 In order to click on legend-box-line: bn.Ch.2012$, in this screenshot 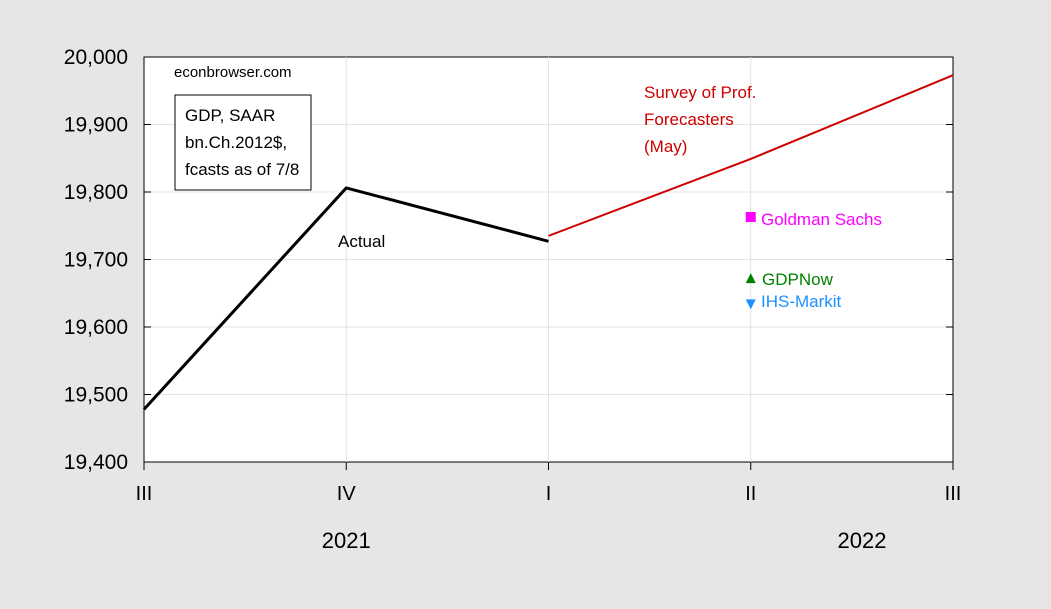, I will do `click(236, 142)`.